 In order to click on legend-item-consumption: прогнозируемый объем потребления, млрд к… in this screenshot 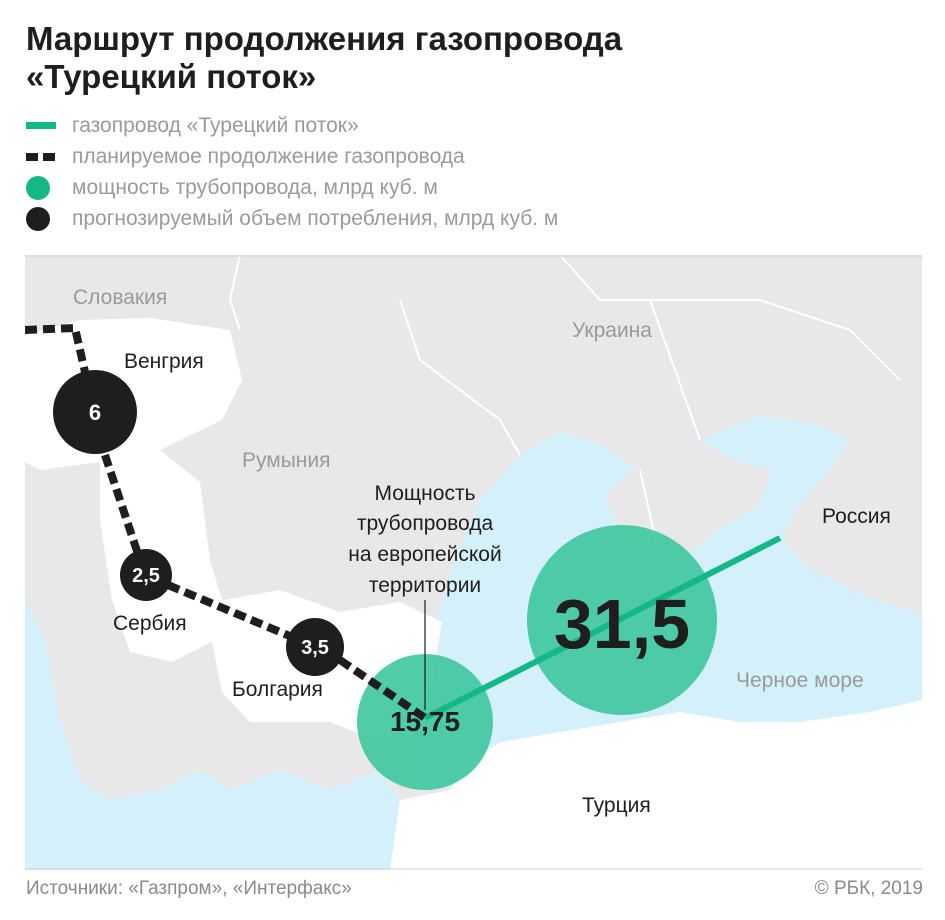, I will do `click(292, 218)`.